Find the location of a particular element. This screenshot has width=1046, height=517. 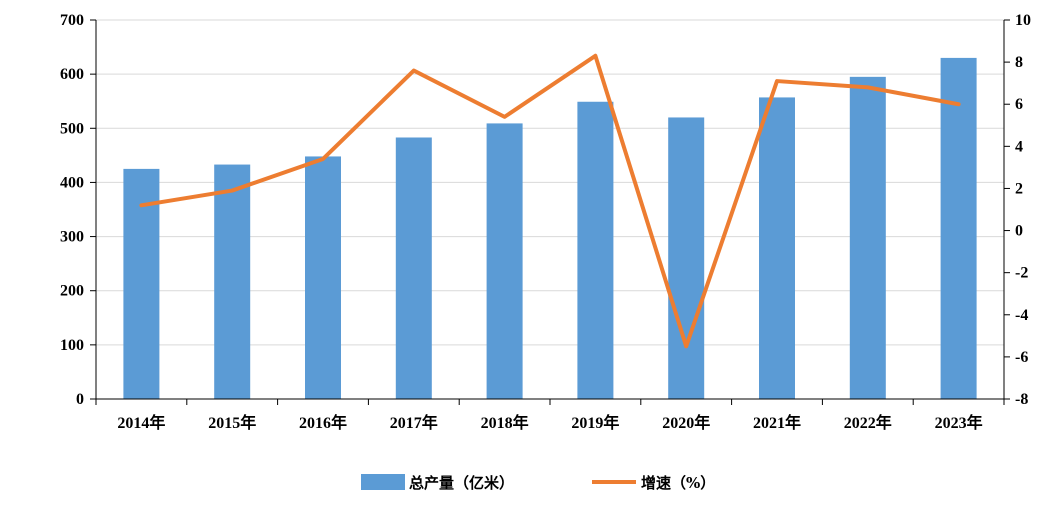

legend: 总产量（亿米） 增速（%） is located at coordinates (538, 483).